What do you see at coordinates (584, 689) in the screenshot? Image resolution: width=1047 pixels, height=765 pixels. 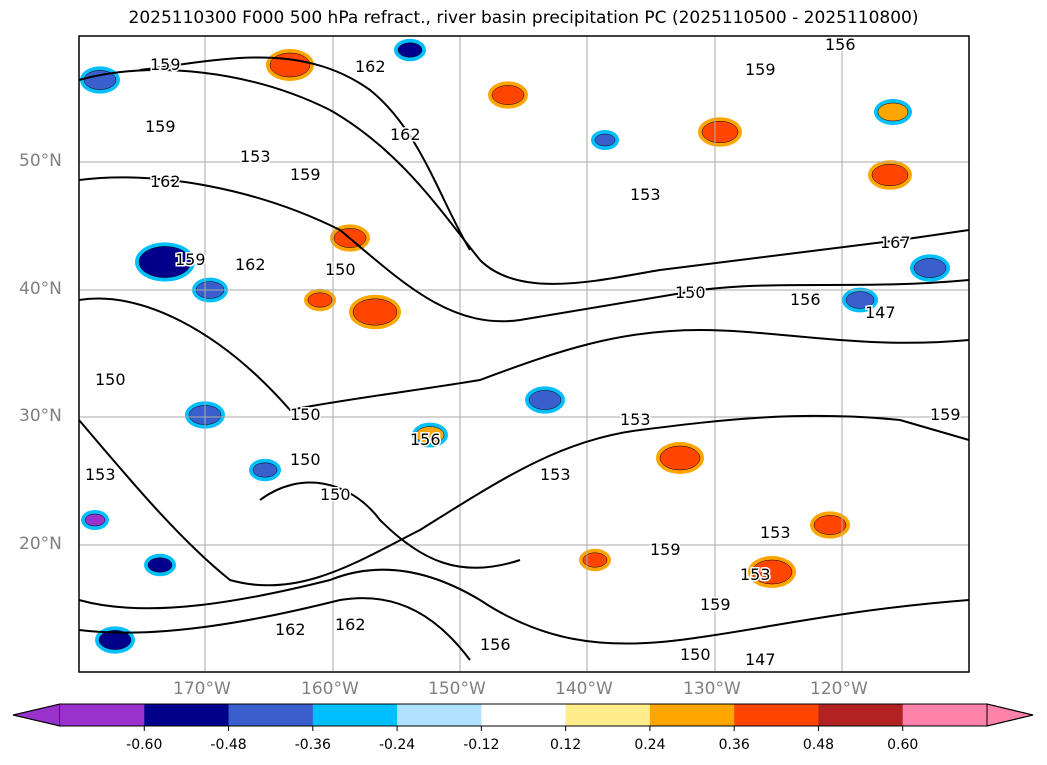 I see `lon-label: 140°W` at bounding box center [584, 689].